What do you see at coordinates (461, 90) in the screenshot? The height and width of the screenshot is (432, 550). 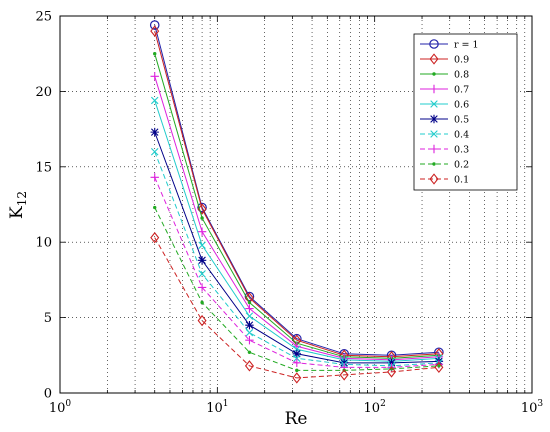 I see `legend-label: 0.7` at bounding box center [461, 90].